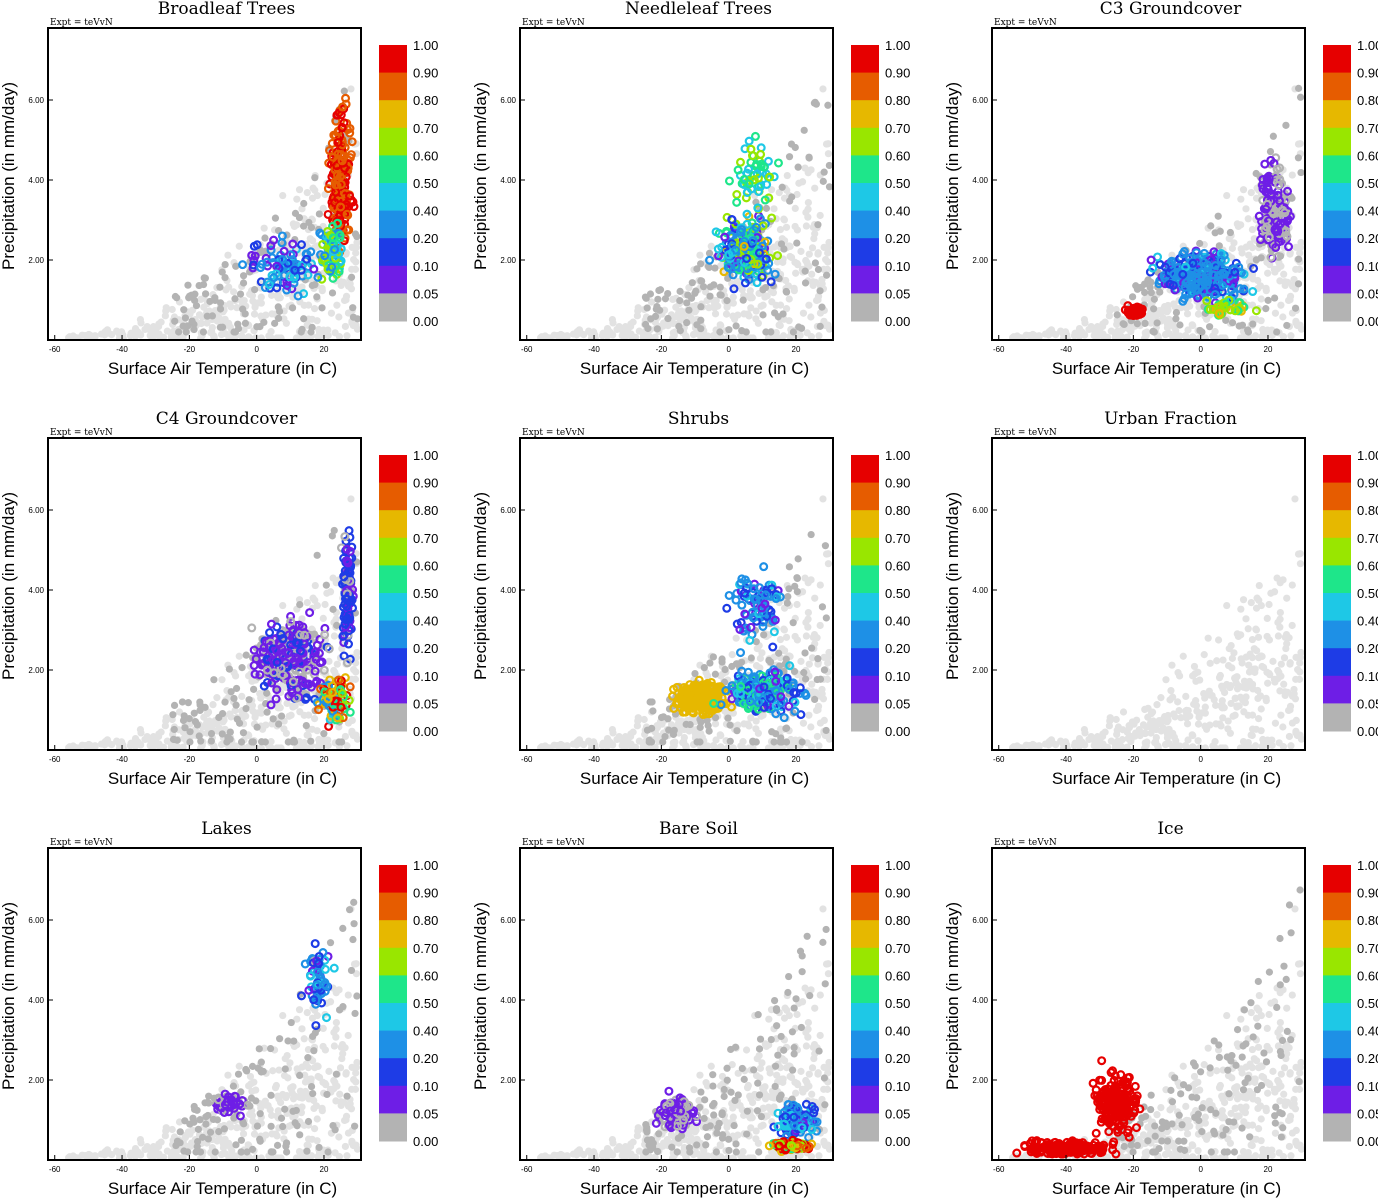 The width and height of the screenshot is (1378, 1200). Describe the element at coordinates (122, 349) in the screenshot. I see `x-tick-label: -40` at that location.